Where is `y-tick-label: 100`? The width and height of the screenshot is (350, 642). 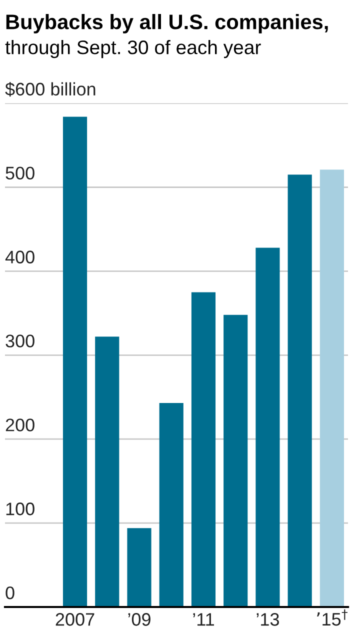
y-tick-label: 100 is located at coordinates (20, 509).